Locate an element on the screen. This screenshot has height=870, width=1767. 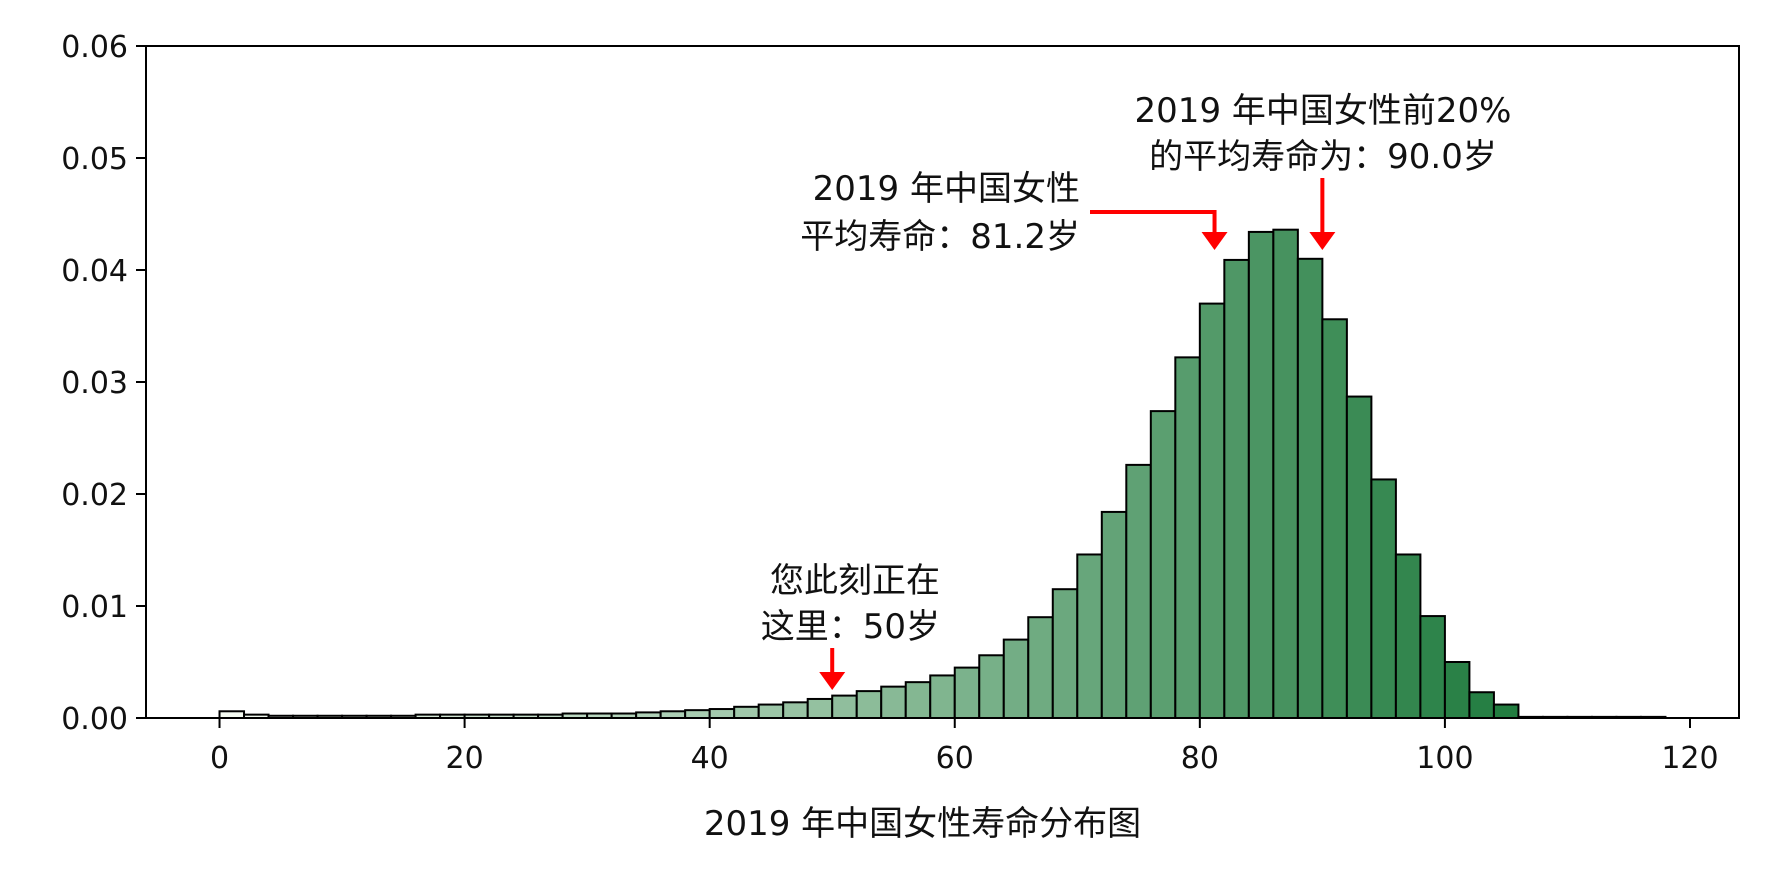
x-tick-label: 20 is located at coordinates (465, 758).